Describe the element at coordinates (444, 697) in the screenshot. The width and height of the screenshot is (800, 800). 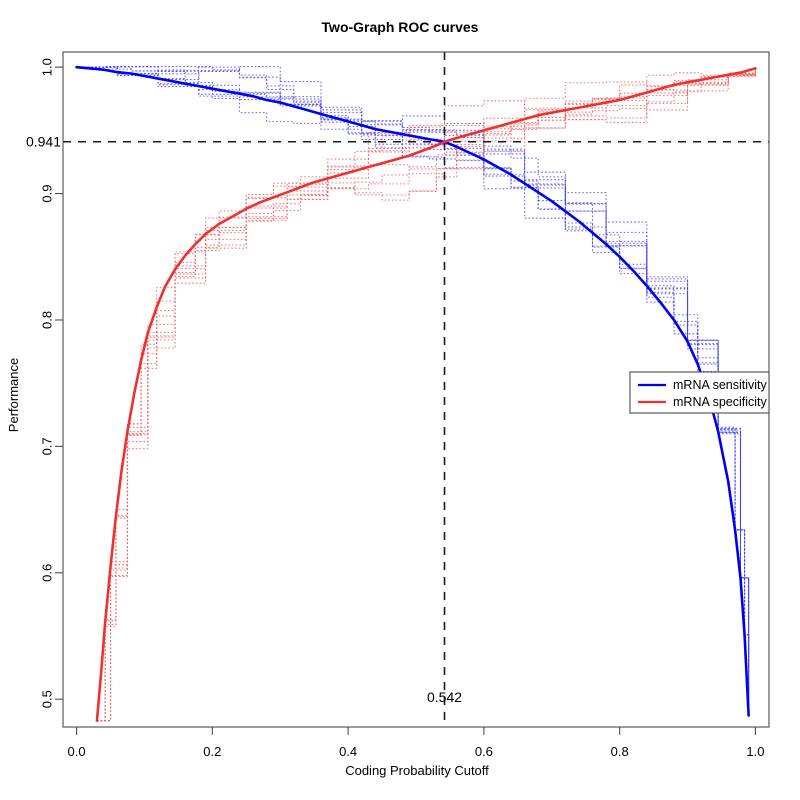
I see `cutoff-value-label: 0.542` at that location.